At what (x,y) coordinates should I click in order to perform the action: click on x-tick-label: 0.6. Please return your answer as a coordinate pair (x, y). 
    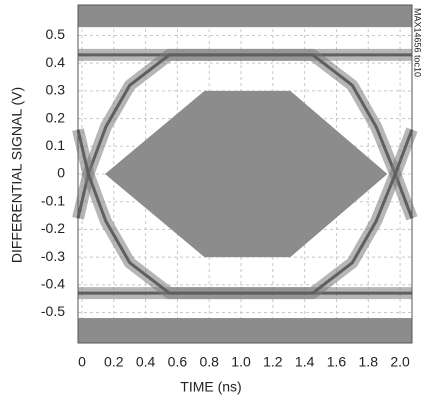
    Looking at the image, I should click on (178, 362).